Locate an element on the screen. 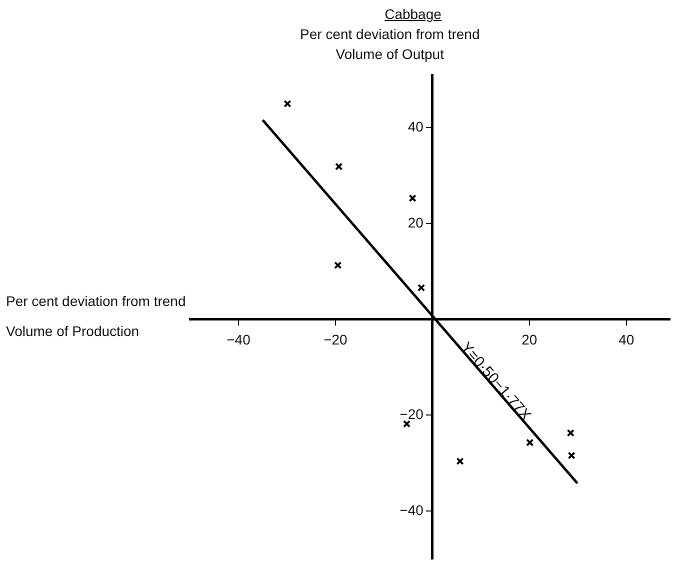 This screenshot has width=676, height=565. x-axis-title: Per cent deviation from trend Volume of Production is located at coordinates (96, 316).